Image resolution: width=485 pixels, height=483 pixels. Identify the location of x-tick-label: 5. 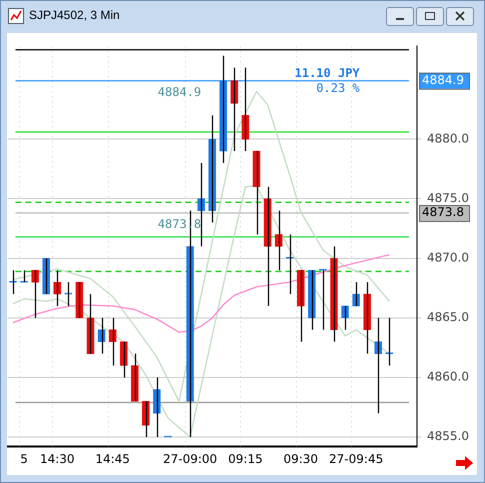
(24, 459).